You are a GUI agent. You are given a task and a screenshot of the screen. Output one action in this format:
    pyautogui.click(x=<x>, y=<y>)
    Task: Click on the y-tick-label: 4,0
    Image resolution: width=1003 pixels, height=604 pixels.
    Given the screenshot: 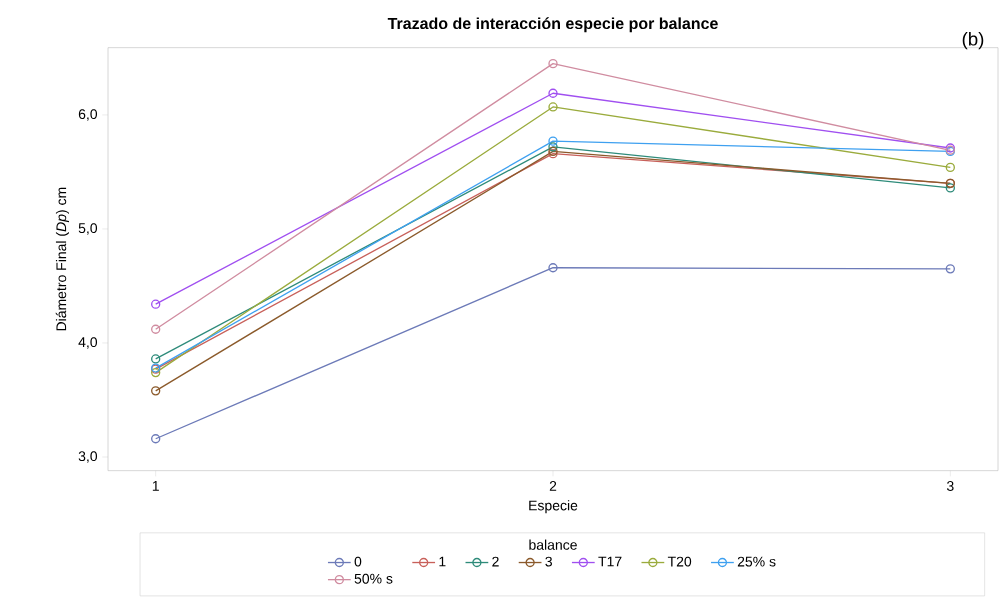 What is the action you would take?
    pyautogui.click(x=88, y=343)
    